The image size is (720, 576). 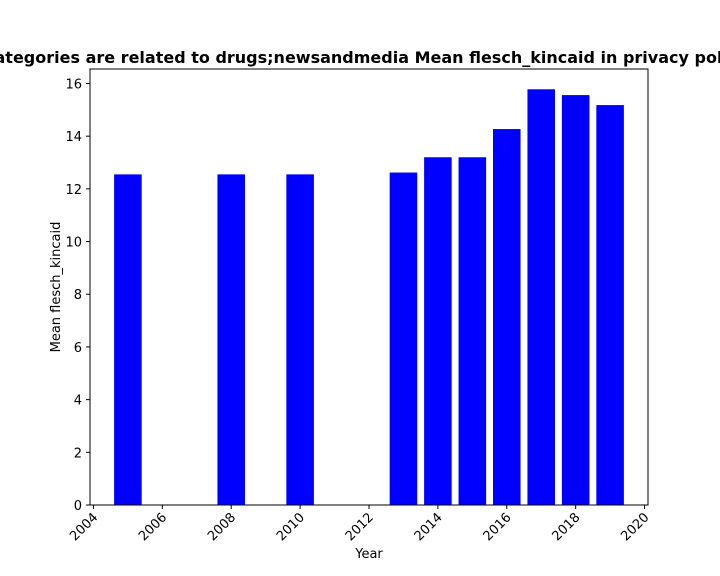 What do you see at coordinates (635, 527) in the screenshot?
I see `x-tick-label: 2020` at bounding box center [635, 527].